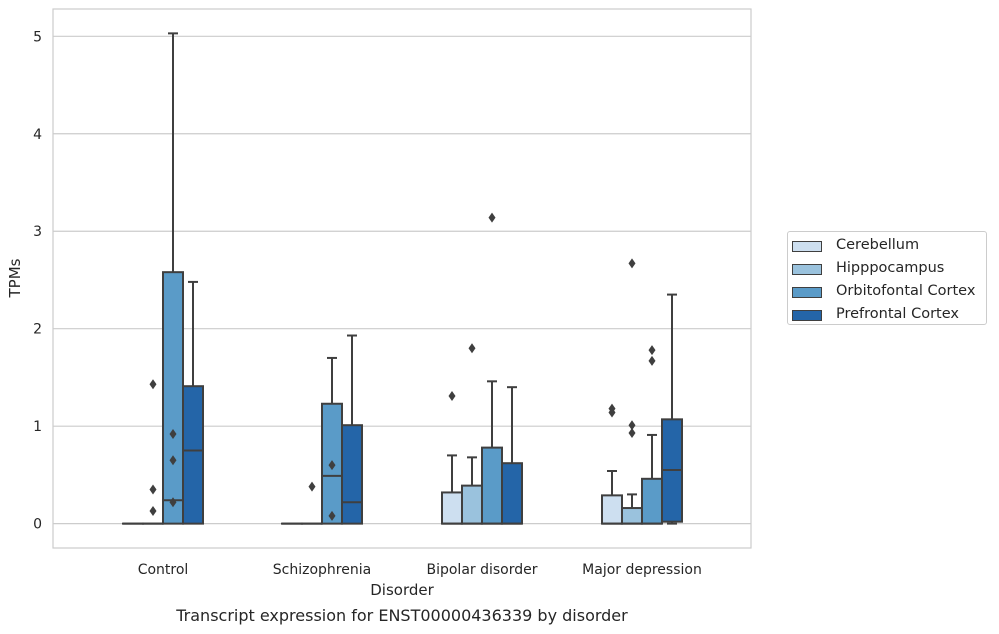  Describe the element at coordinates (906, 291) in the screenshot. I see `legend-label: Orbitofontal Cortex` at that location.